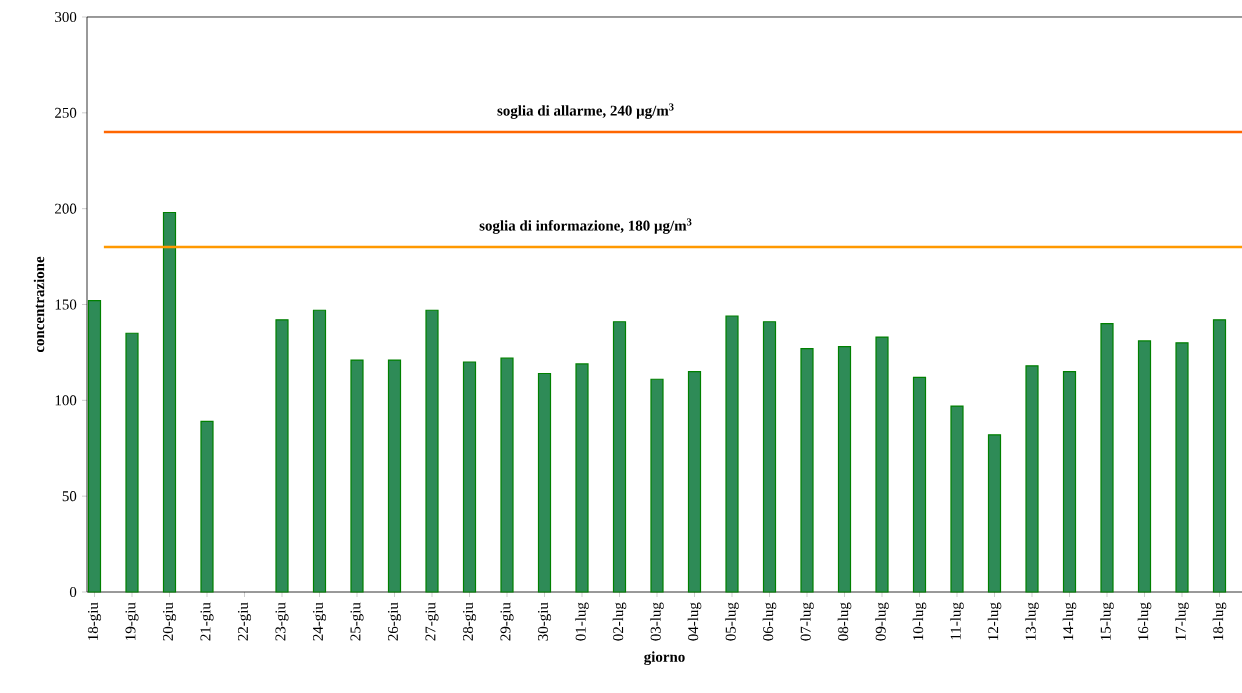 The image size is (1242, 693). Describe the element at coordinates (1182, 621) in the screenshot. I see `x-tick-label: 17-lug` at that location.